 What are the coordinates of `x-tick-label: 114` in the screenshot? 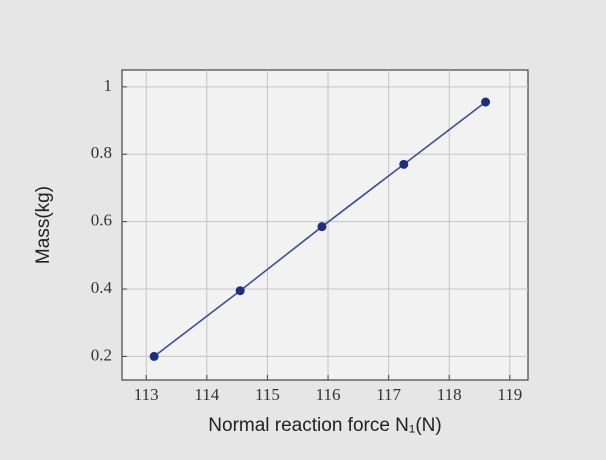 It's located at (206, 394).